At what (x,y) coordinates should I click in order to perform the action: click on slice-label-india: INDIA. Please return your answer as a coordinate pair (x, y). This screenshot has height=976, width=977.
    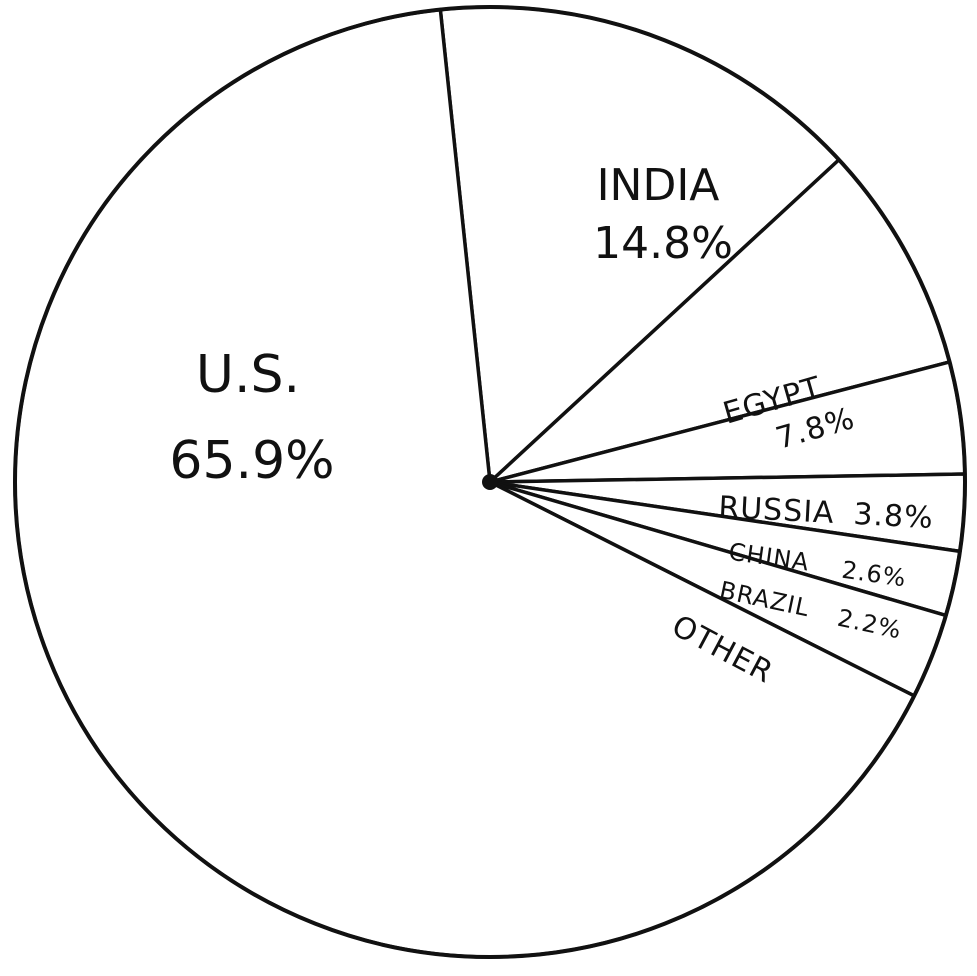
    Looking at the image, I should click on (658, 185).